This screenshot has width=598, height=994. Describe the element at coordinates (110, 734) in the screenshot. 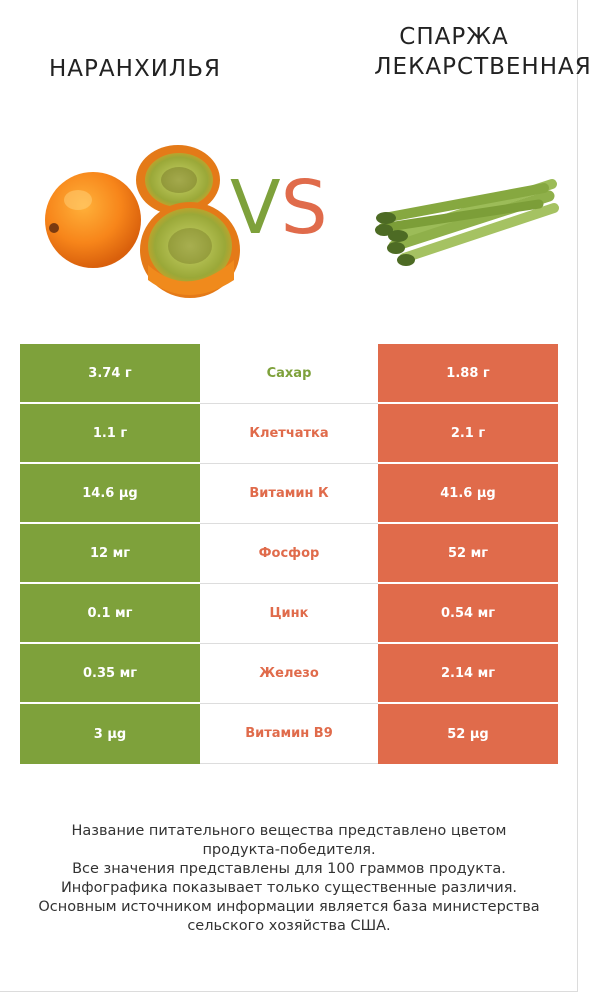

I see `left-value: 3 µg` at that location.